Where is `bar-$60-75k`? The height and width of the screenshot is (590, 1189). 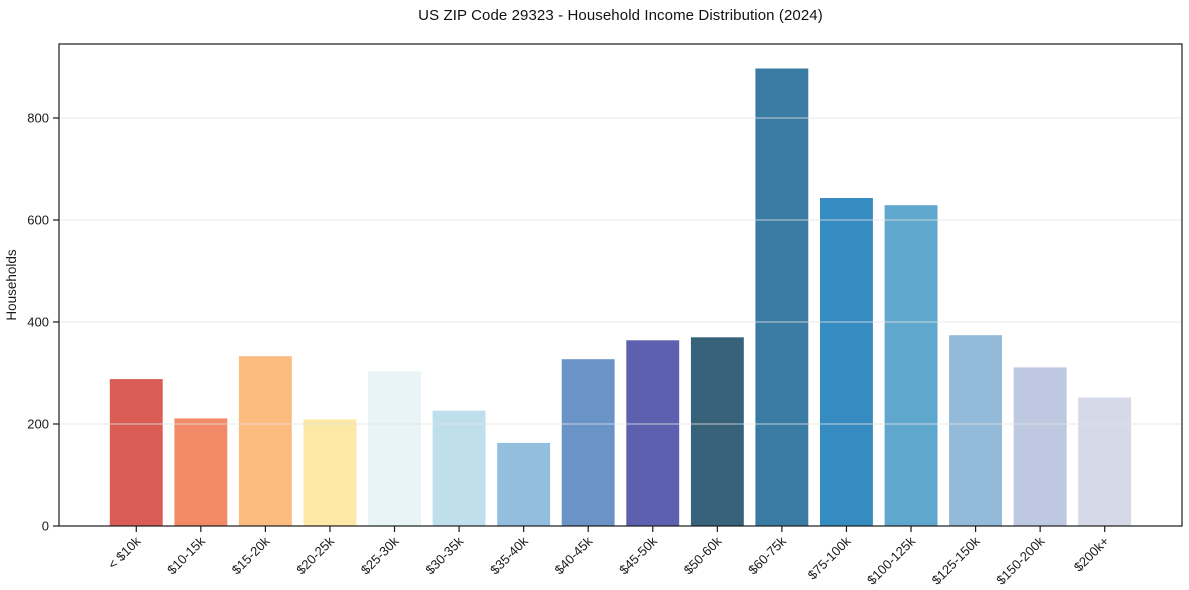
bar-$60-75k is located at coordinates (782, 297).